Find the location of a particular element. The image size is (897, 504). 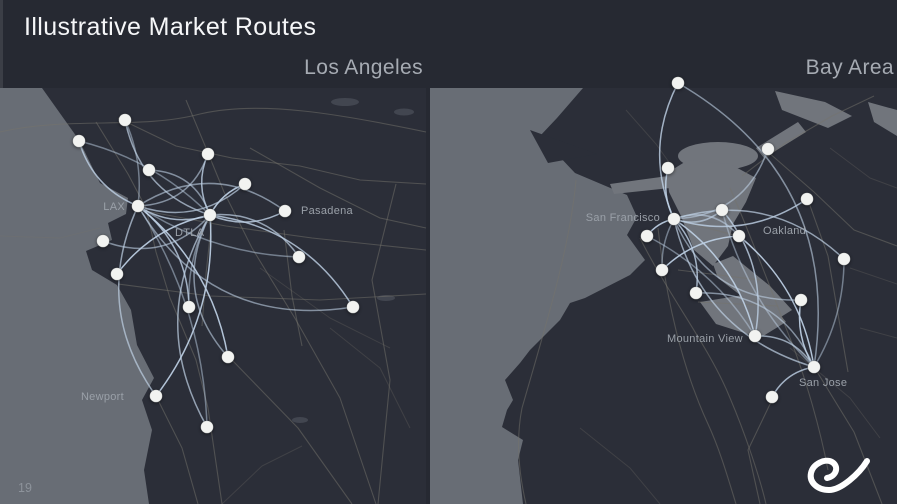

edge-sliver is located at coordinates (1, 44).